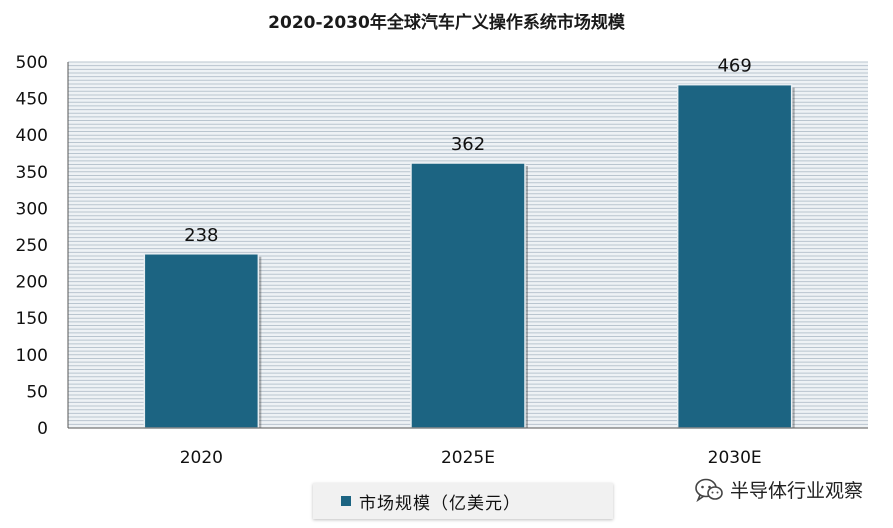 The image size is (893, 528). What do you see at coordinates (32, 319) in the screenshot?
I see `y-tick-label: 150` at bounding box center [32, 319].